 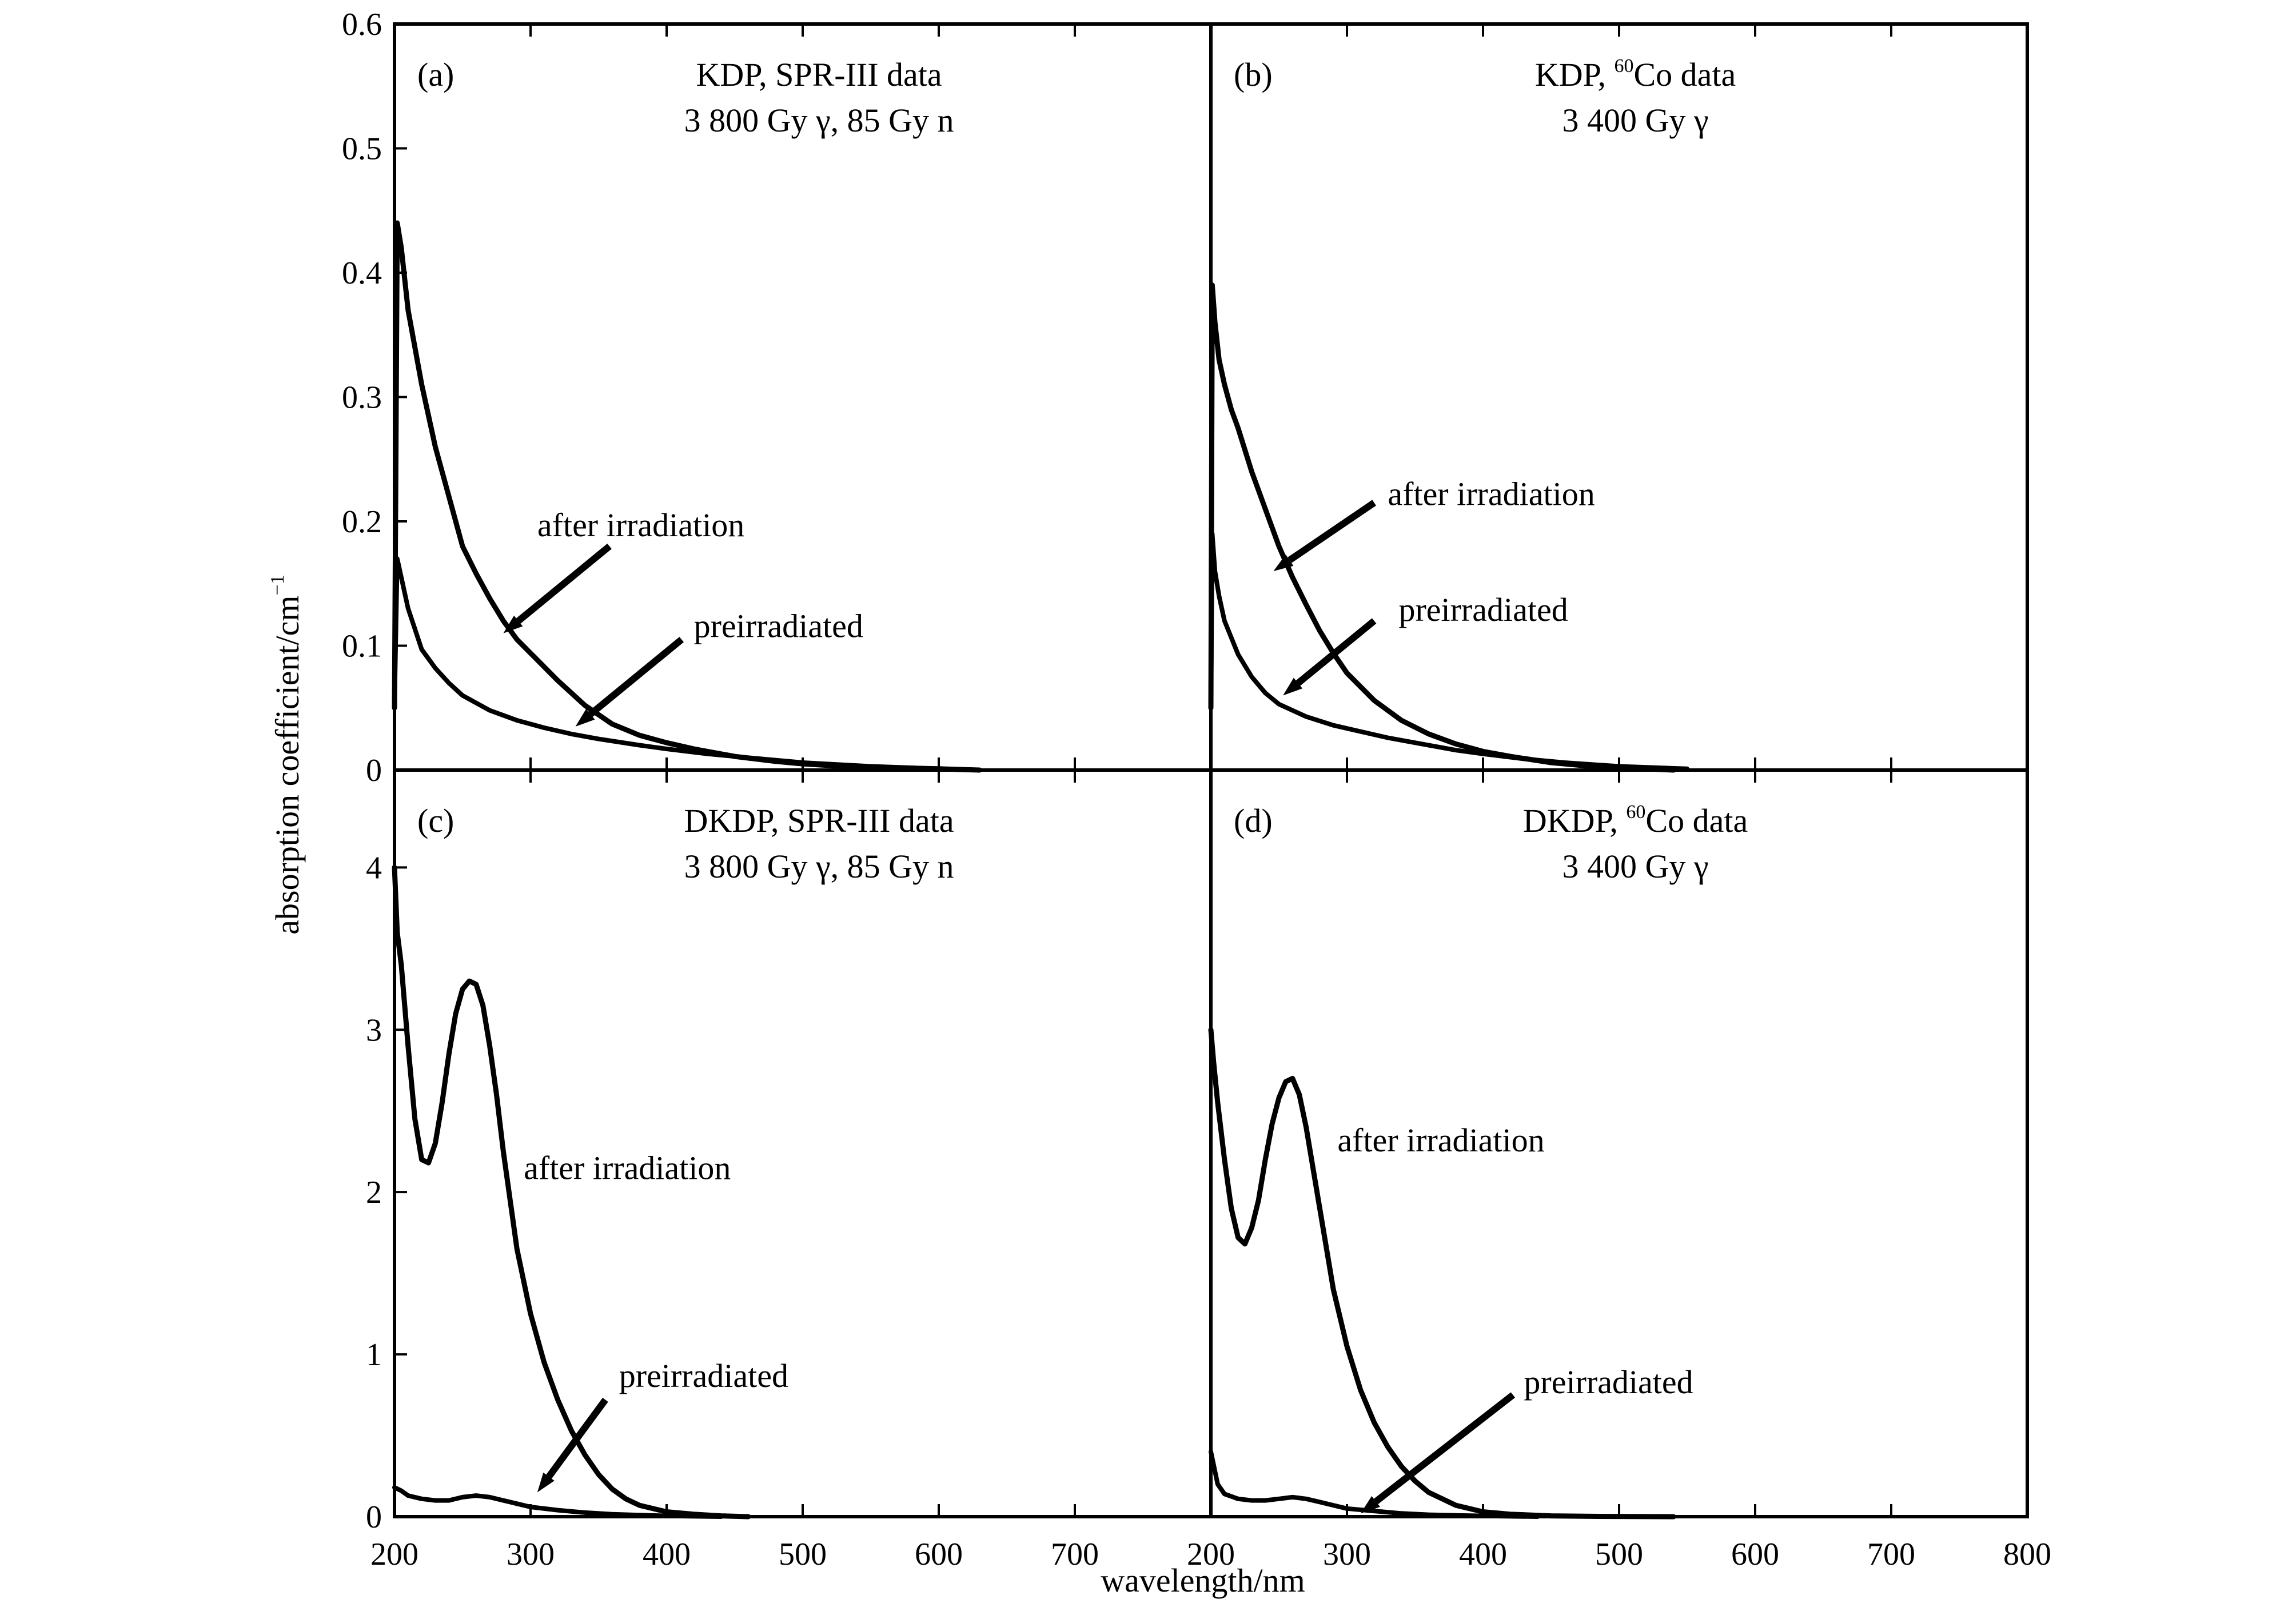 I want to click on panel-label: (c), so click(x=436, y=820).